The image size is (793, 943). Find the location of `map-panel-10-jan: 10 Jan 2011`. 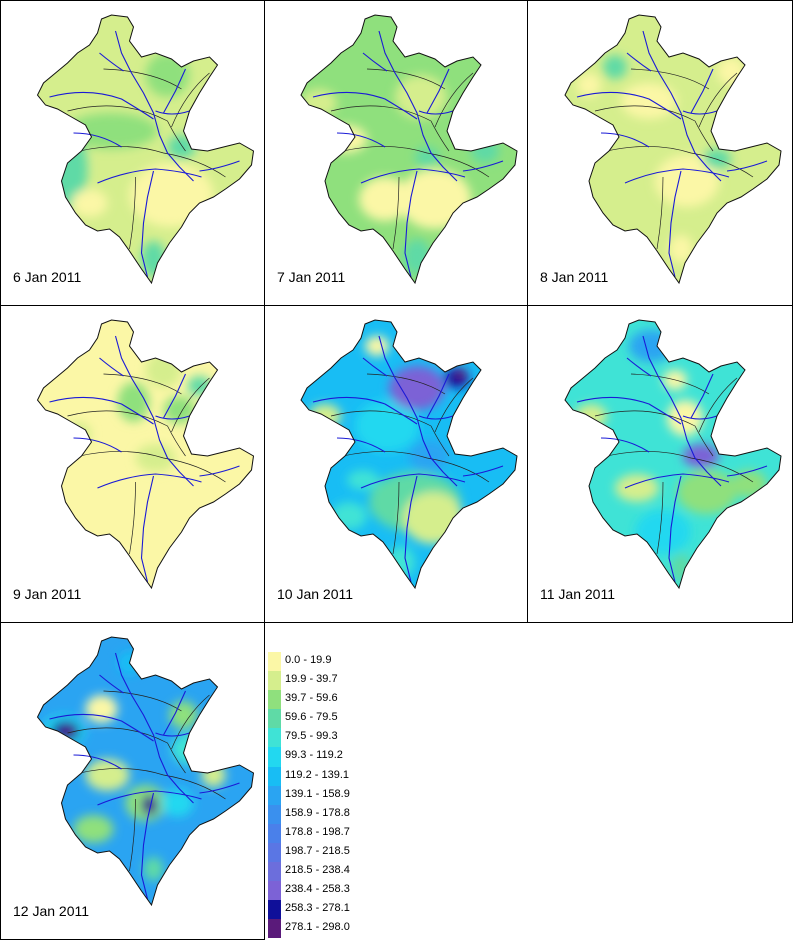

map-panel-10-jan: 10 Jan 2011 is located at coordinates (396, 464).